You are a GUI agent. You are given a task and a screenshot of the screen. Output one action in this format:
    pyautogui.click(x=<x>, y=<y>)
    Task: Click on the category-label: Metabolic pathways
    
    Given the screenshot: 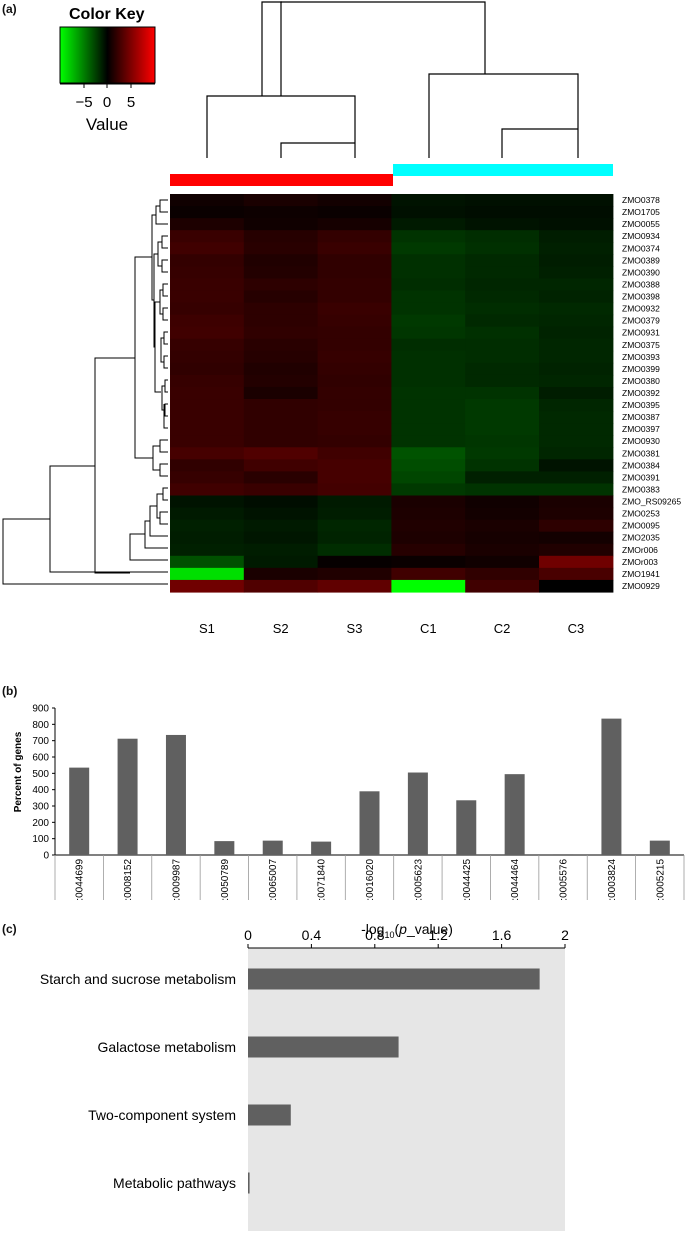 What is the action you would take?
    pyautogui.click(x=174, y=1183)
    